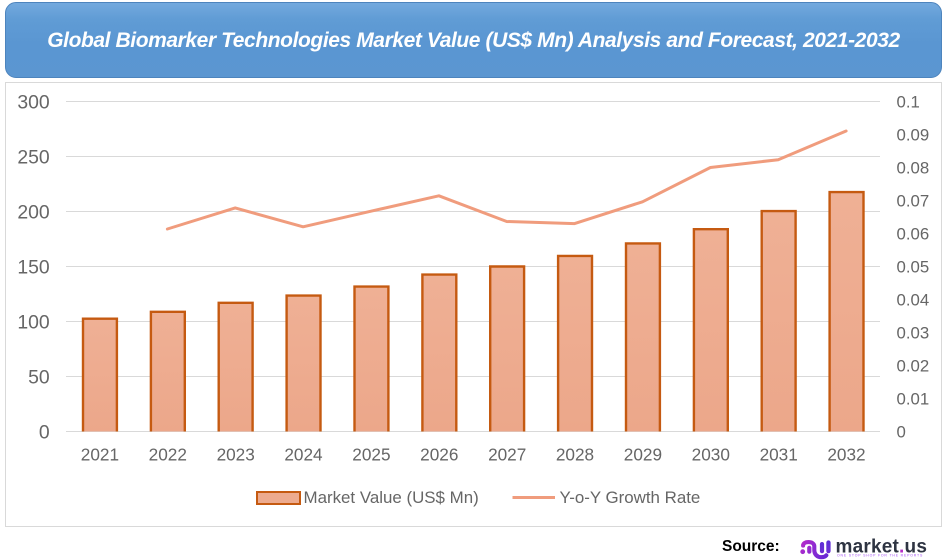 This screenshot has width=950, height=560. I want to click on svg-text: 50, so click(39, 378).